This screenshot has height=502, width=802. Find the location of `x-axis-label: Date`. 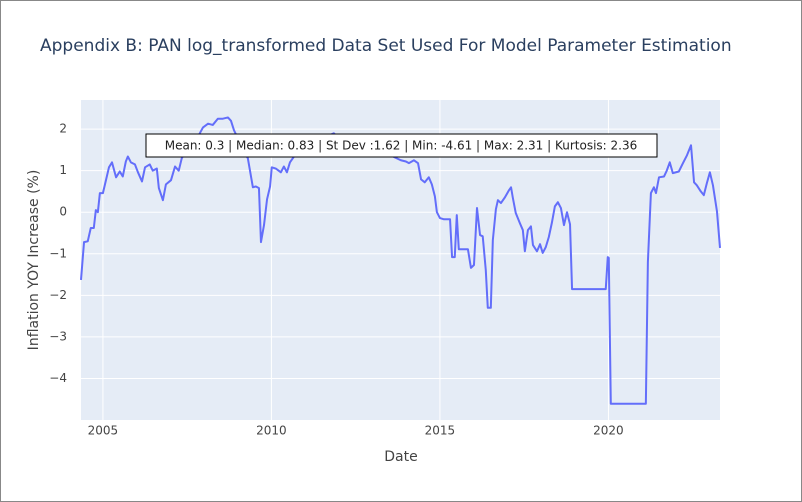

x-axis-label: Date is located at coordinates (400, 457).